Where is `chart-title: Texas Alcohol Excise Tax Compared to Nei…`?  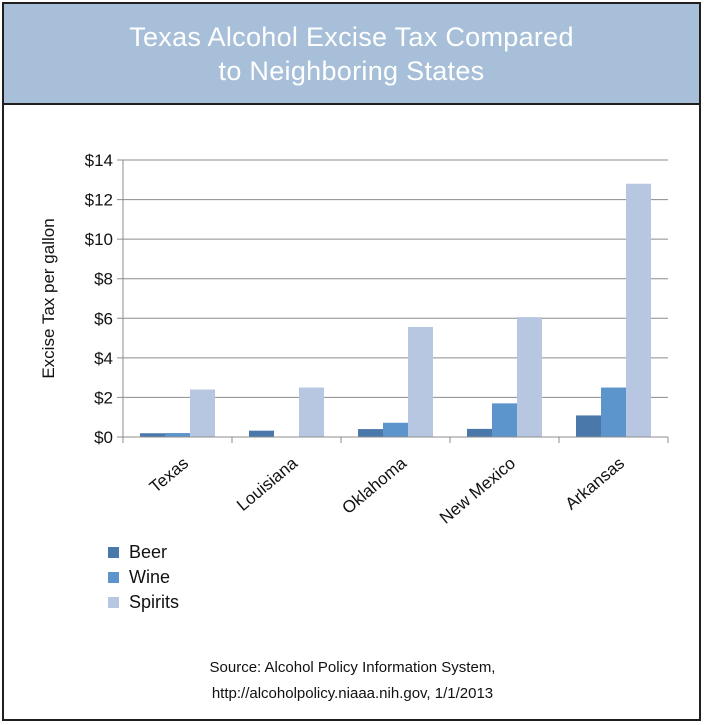
chart-title: Texas Alcohol Excise Tax Compared to Nei… is located at coordinates (352, 54).